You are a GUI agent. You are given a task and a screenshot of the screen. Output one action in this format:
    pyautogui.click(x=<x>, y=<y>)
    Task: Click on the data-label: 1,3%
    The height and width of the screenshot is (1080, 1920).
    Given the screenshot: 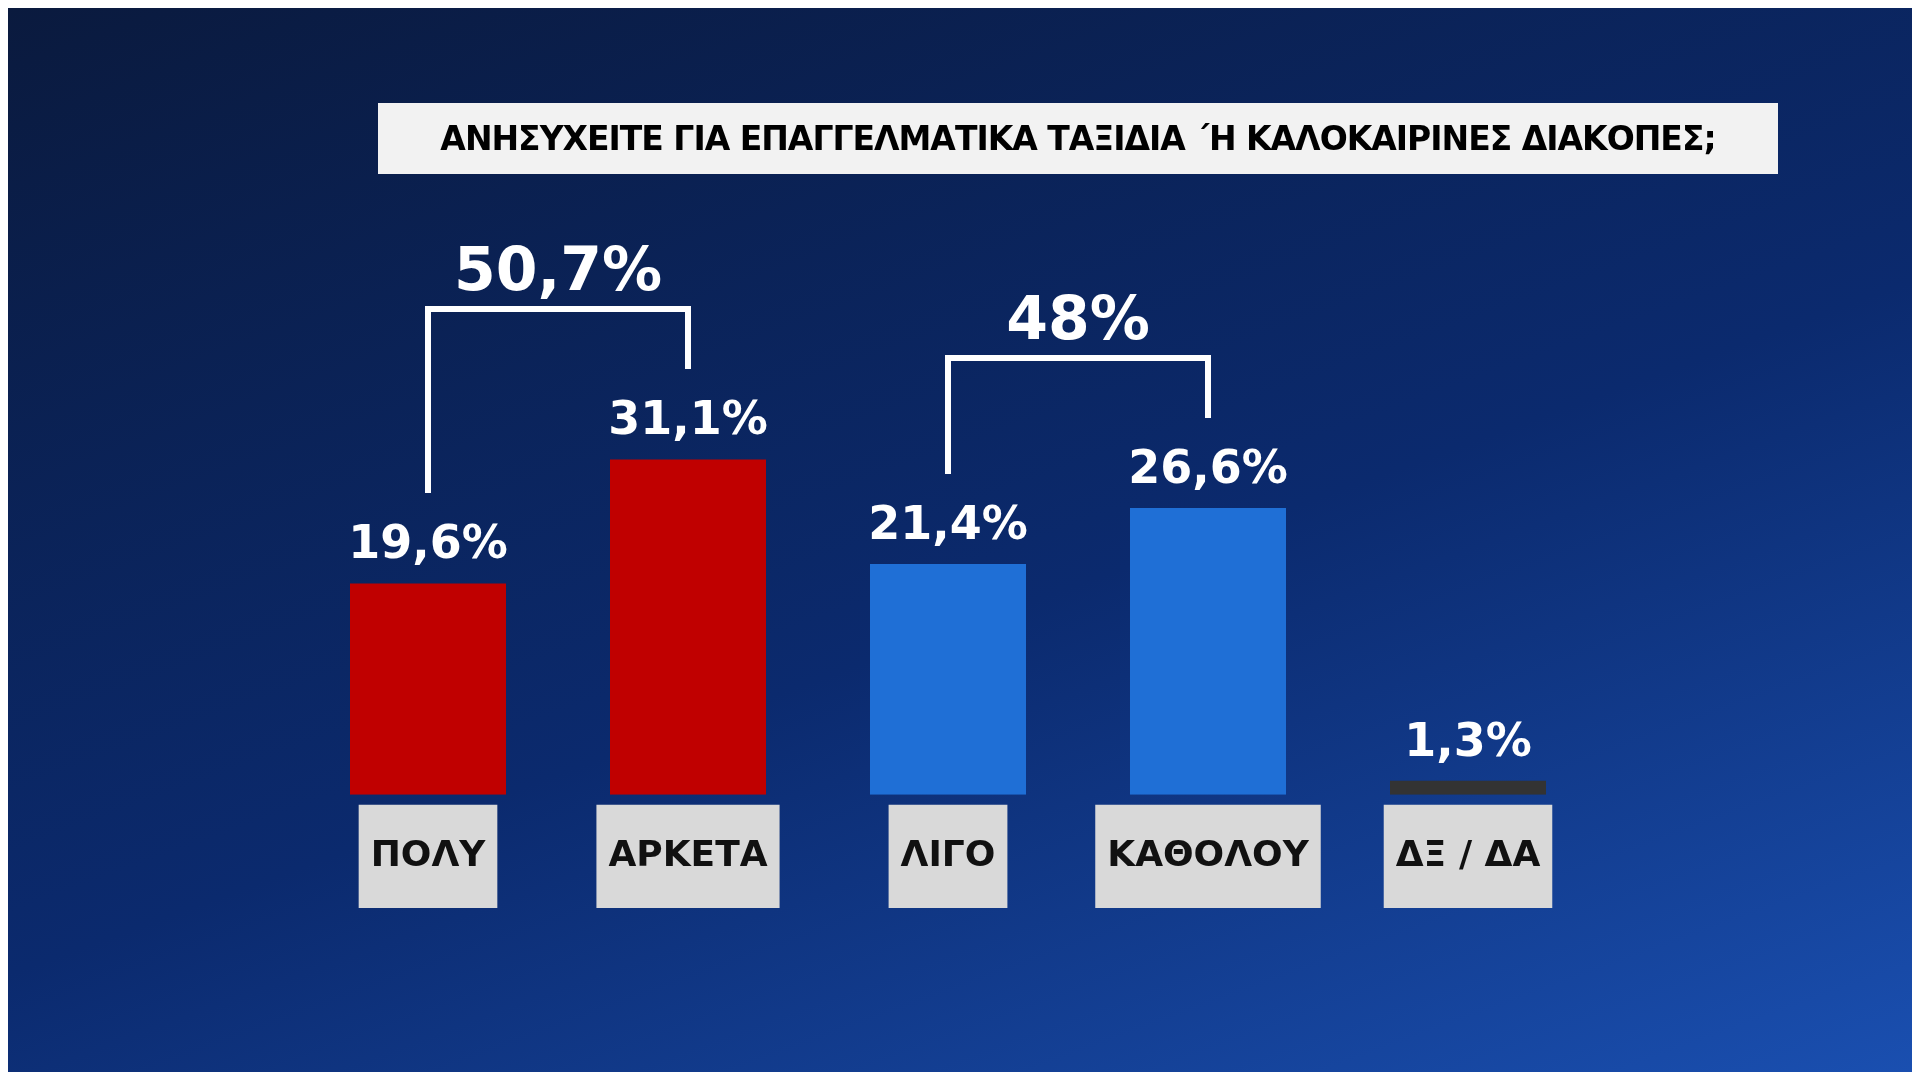 What is the action you would take?
    pyautogui.click(x=1468, y=739)
    